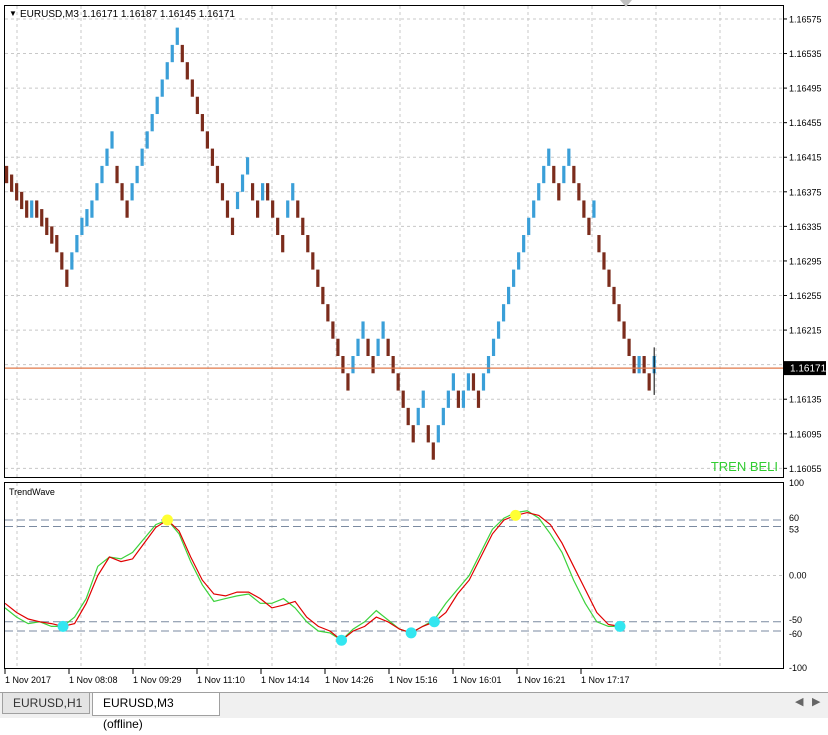 The image size is (828, 735). Describe the element at coordinates (795, 634) in the screenshot. I see `indicator-tick-label: -60` at that location.